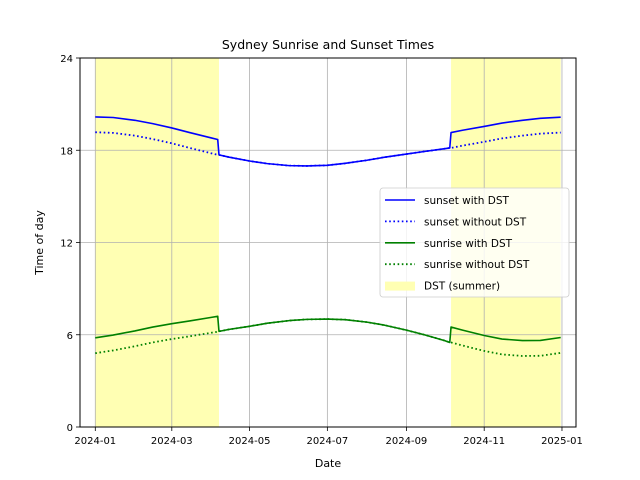 This screenshot has width=640, height=480. What do you see at coordinates (468, 244) in the screenshot?
I see `legend-label-sunrise-with-dst: sunrise with DST` at bounding box center [468, 244].